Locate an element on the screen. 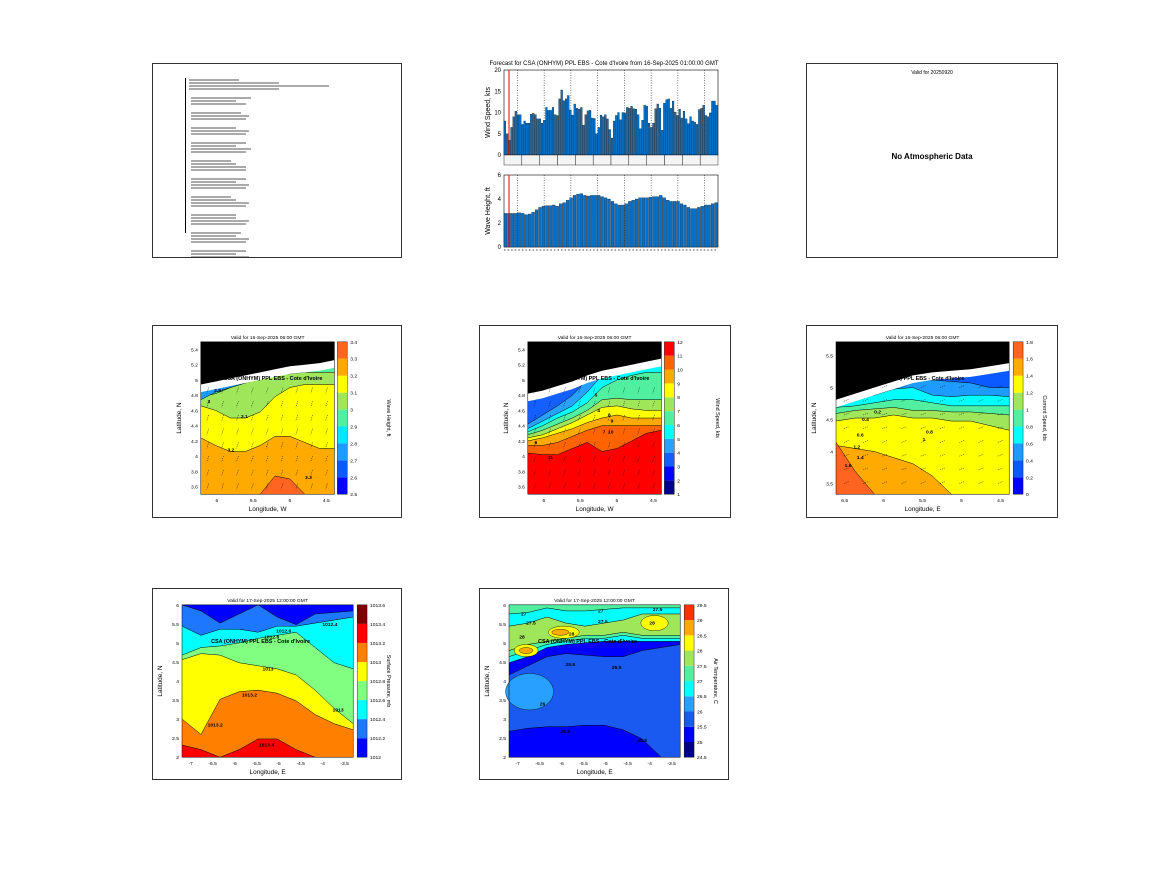 The image size is (1167, 875). contour-label: 10 is located at coordinates (611, 432).